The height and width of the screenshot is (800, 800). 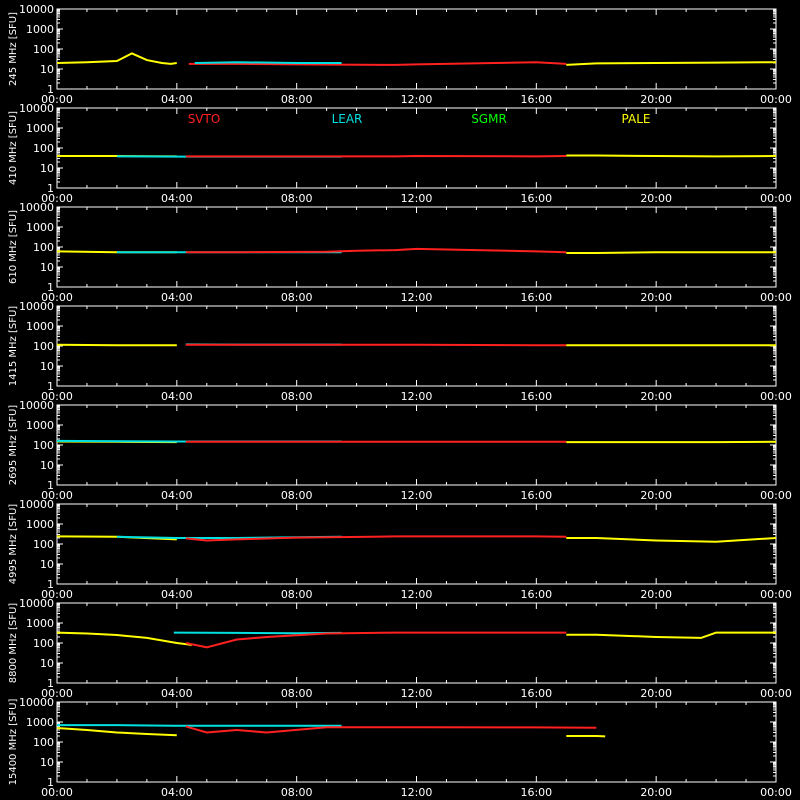 What do you see at coordinates (13, 544) in the screenshot?
I see `y-axis-label: 4995 MHz [SFU]` at bounding box center [13, 544].